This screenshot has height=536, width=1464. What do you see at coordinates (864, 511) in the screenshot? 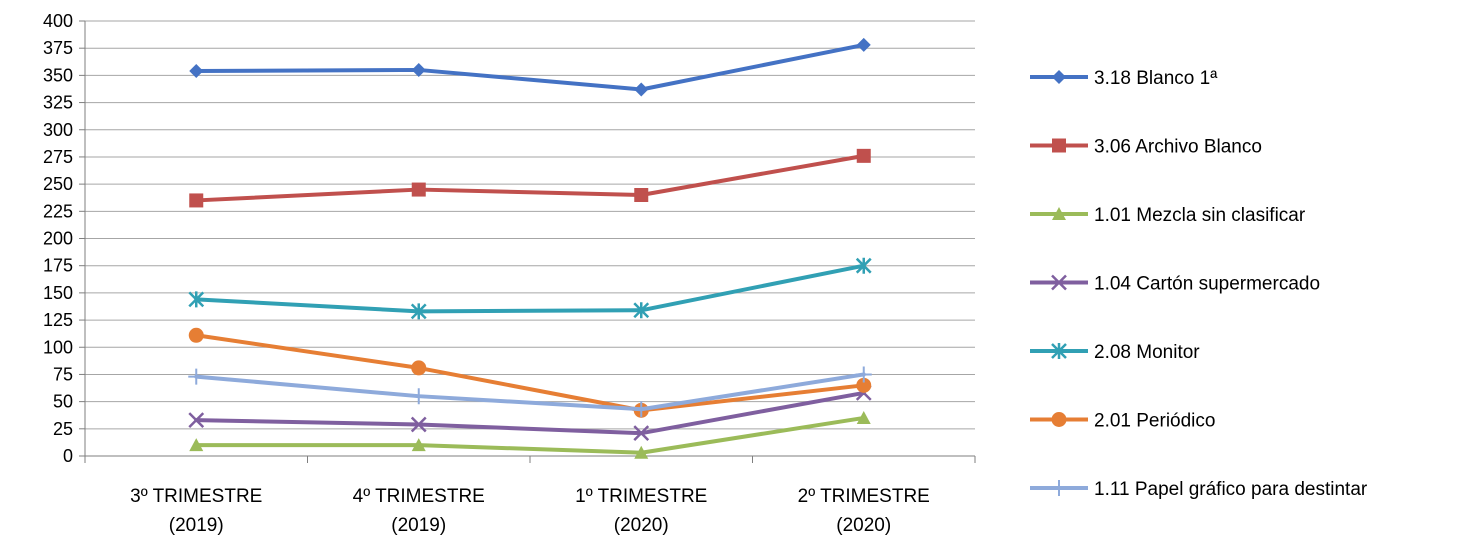
I see `x-tick-label: 2º TRIMESTRE (2020)` at bounding box center [864, 511].